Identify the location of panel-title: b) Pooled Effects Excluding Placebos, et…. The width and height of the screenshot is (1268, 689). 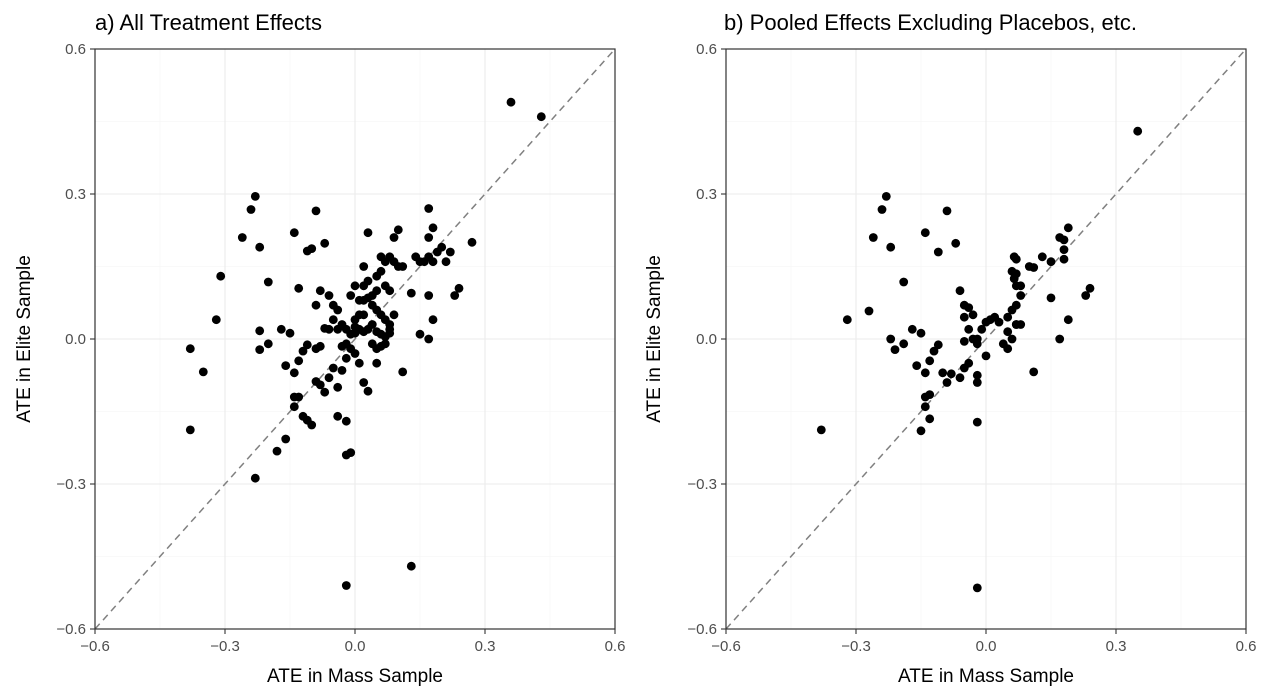
(930, 22).